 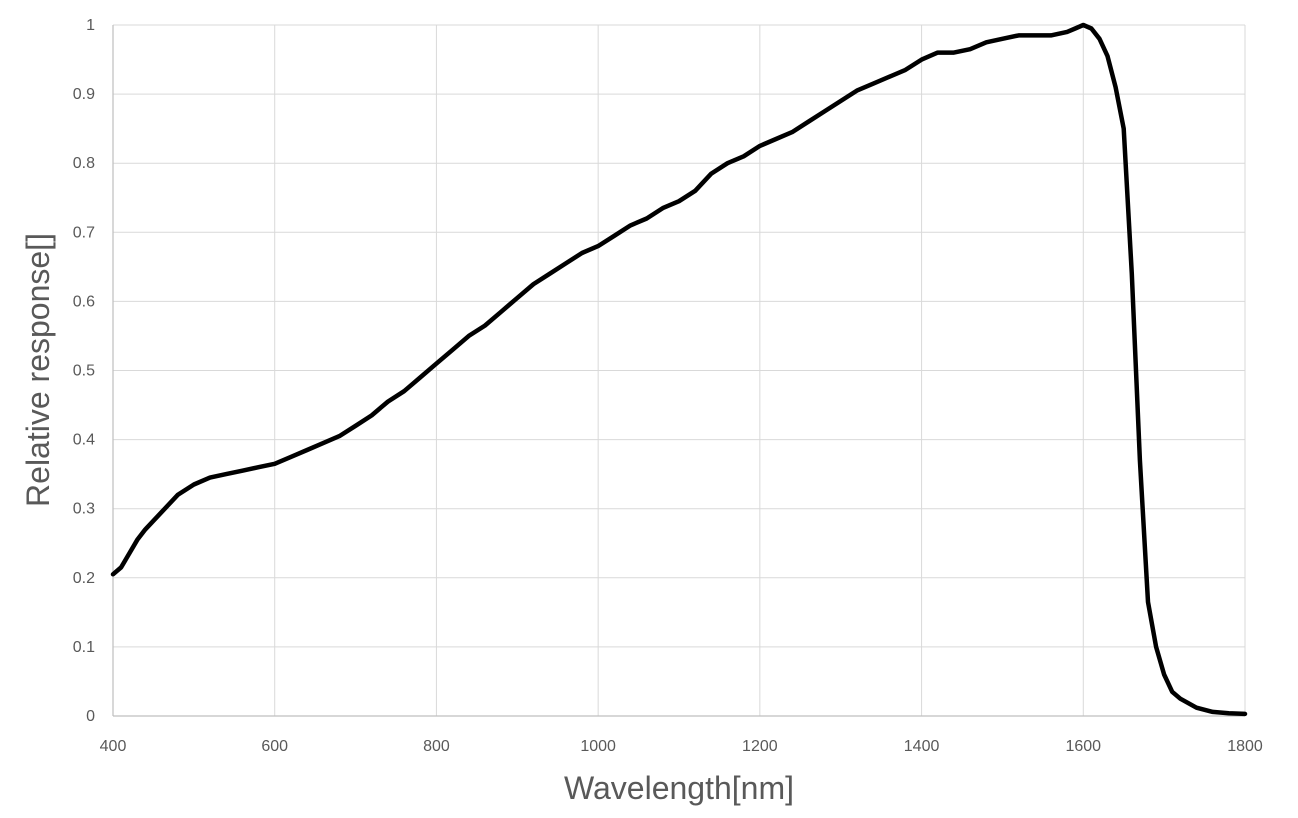 What do you see at coordinates (84, 578) in the screenshot?
I see `y-tick-label: 0.2` at bounding box center [84, 578].